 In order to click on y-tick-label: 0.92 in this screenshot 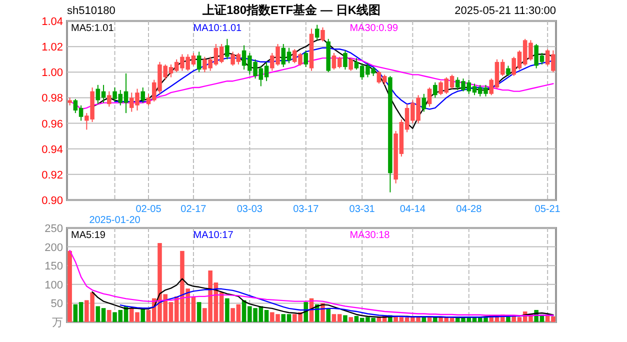, I will do `click(52, 175)`.